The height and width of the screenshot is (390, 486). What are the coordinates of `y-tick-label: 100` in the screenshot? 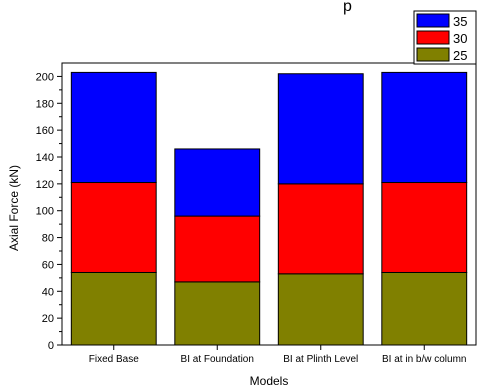 It's located at (45, 212).